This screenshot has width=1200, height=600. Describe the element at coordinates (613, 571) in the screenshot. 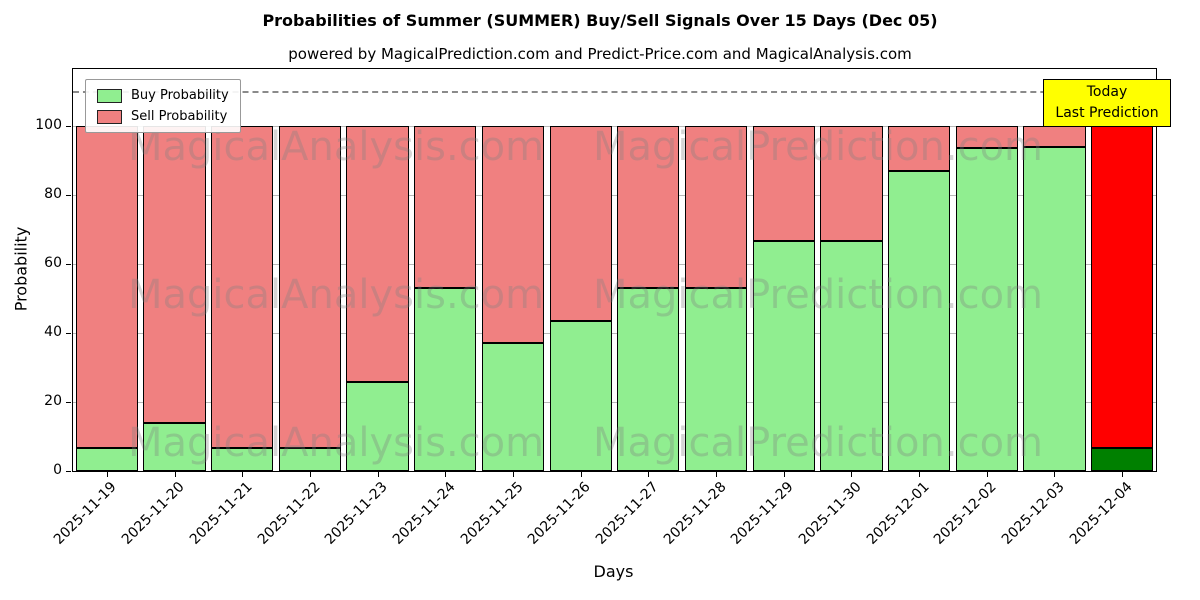

I see `x-axis-label: Days` at that location.